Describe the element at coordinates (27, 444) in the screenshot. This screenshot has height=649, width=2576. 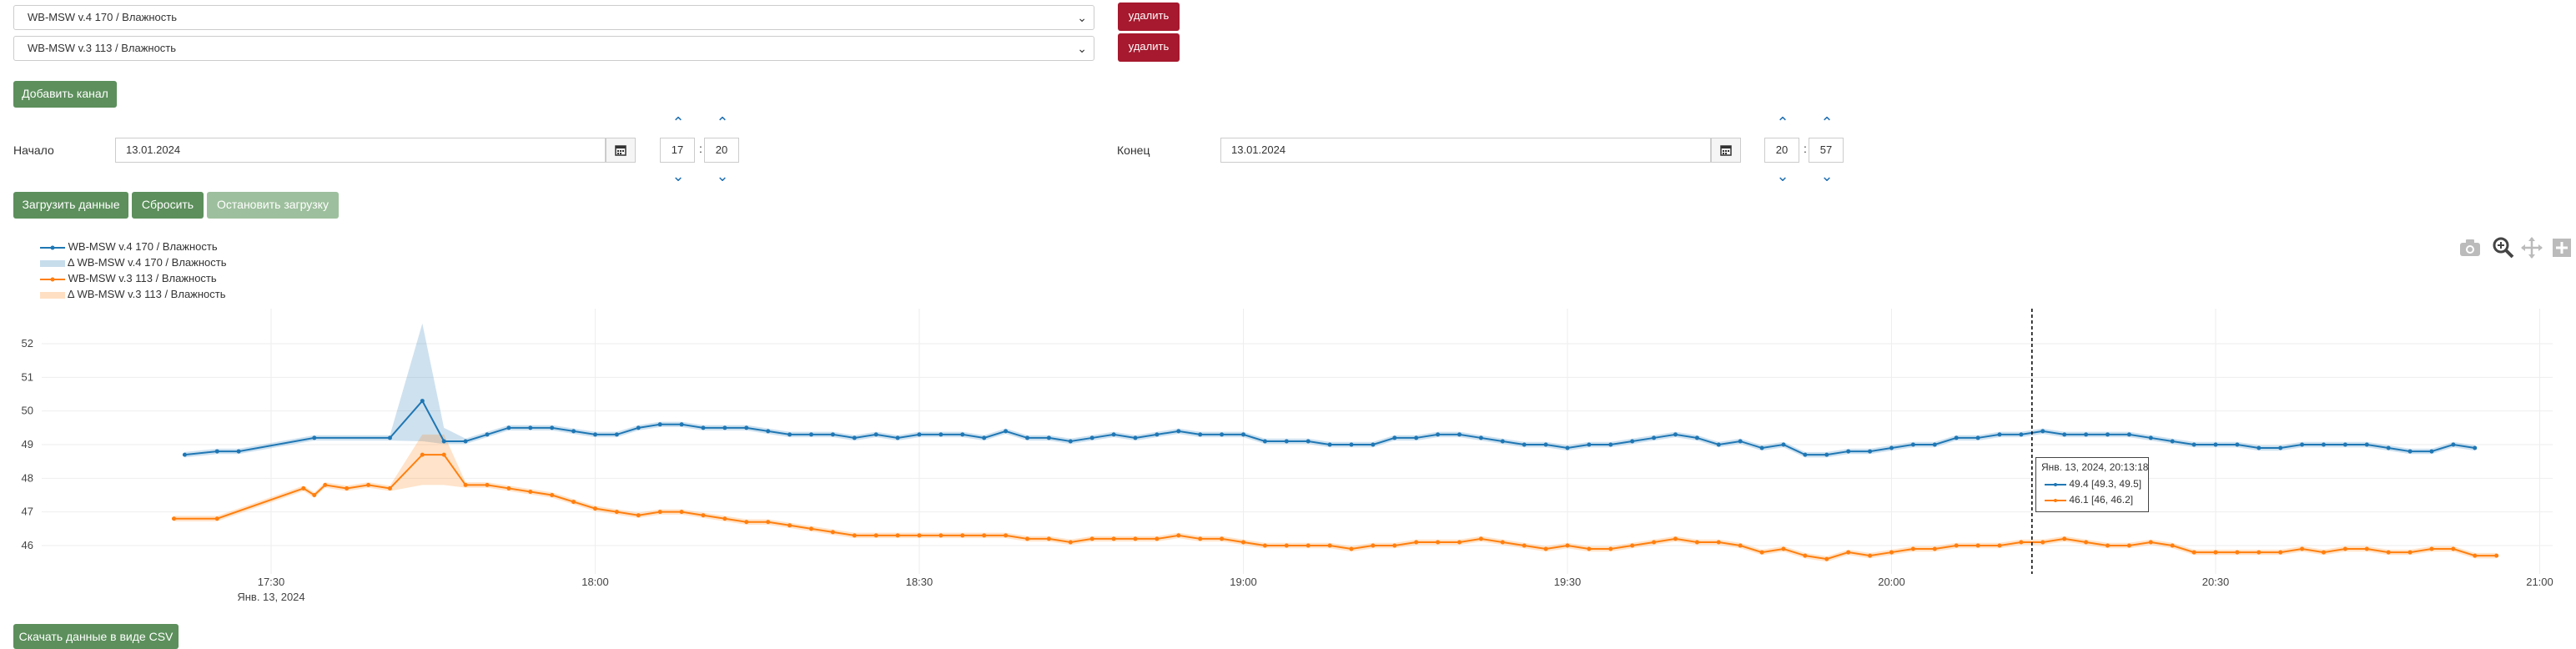
I see `y-tick-label: 49` at that location.